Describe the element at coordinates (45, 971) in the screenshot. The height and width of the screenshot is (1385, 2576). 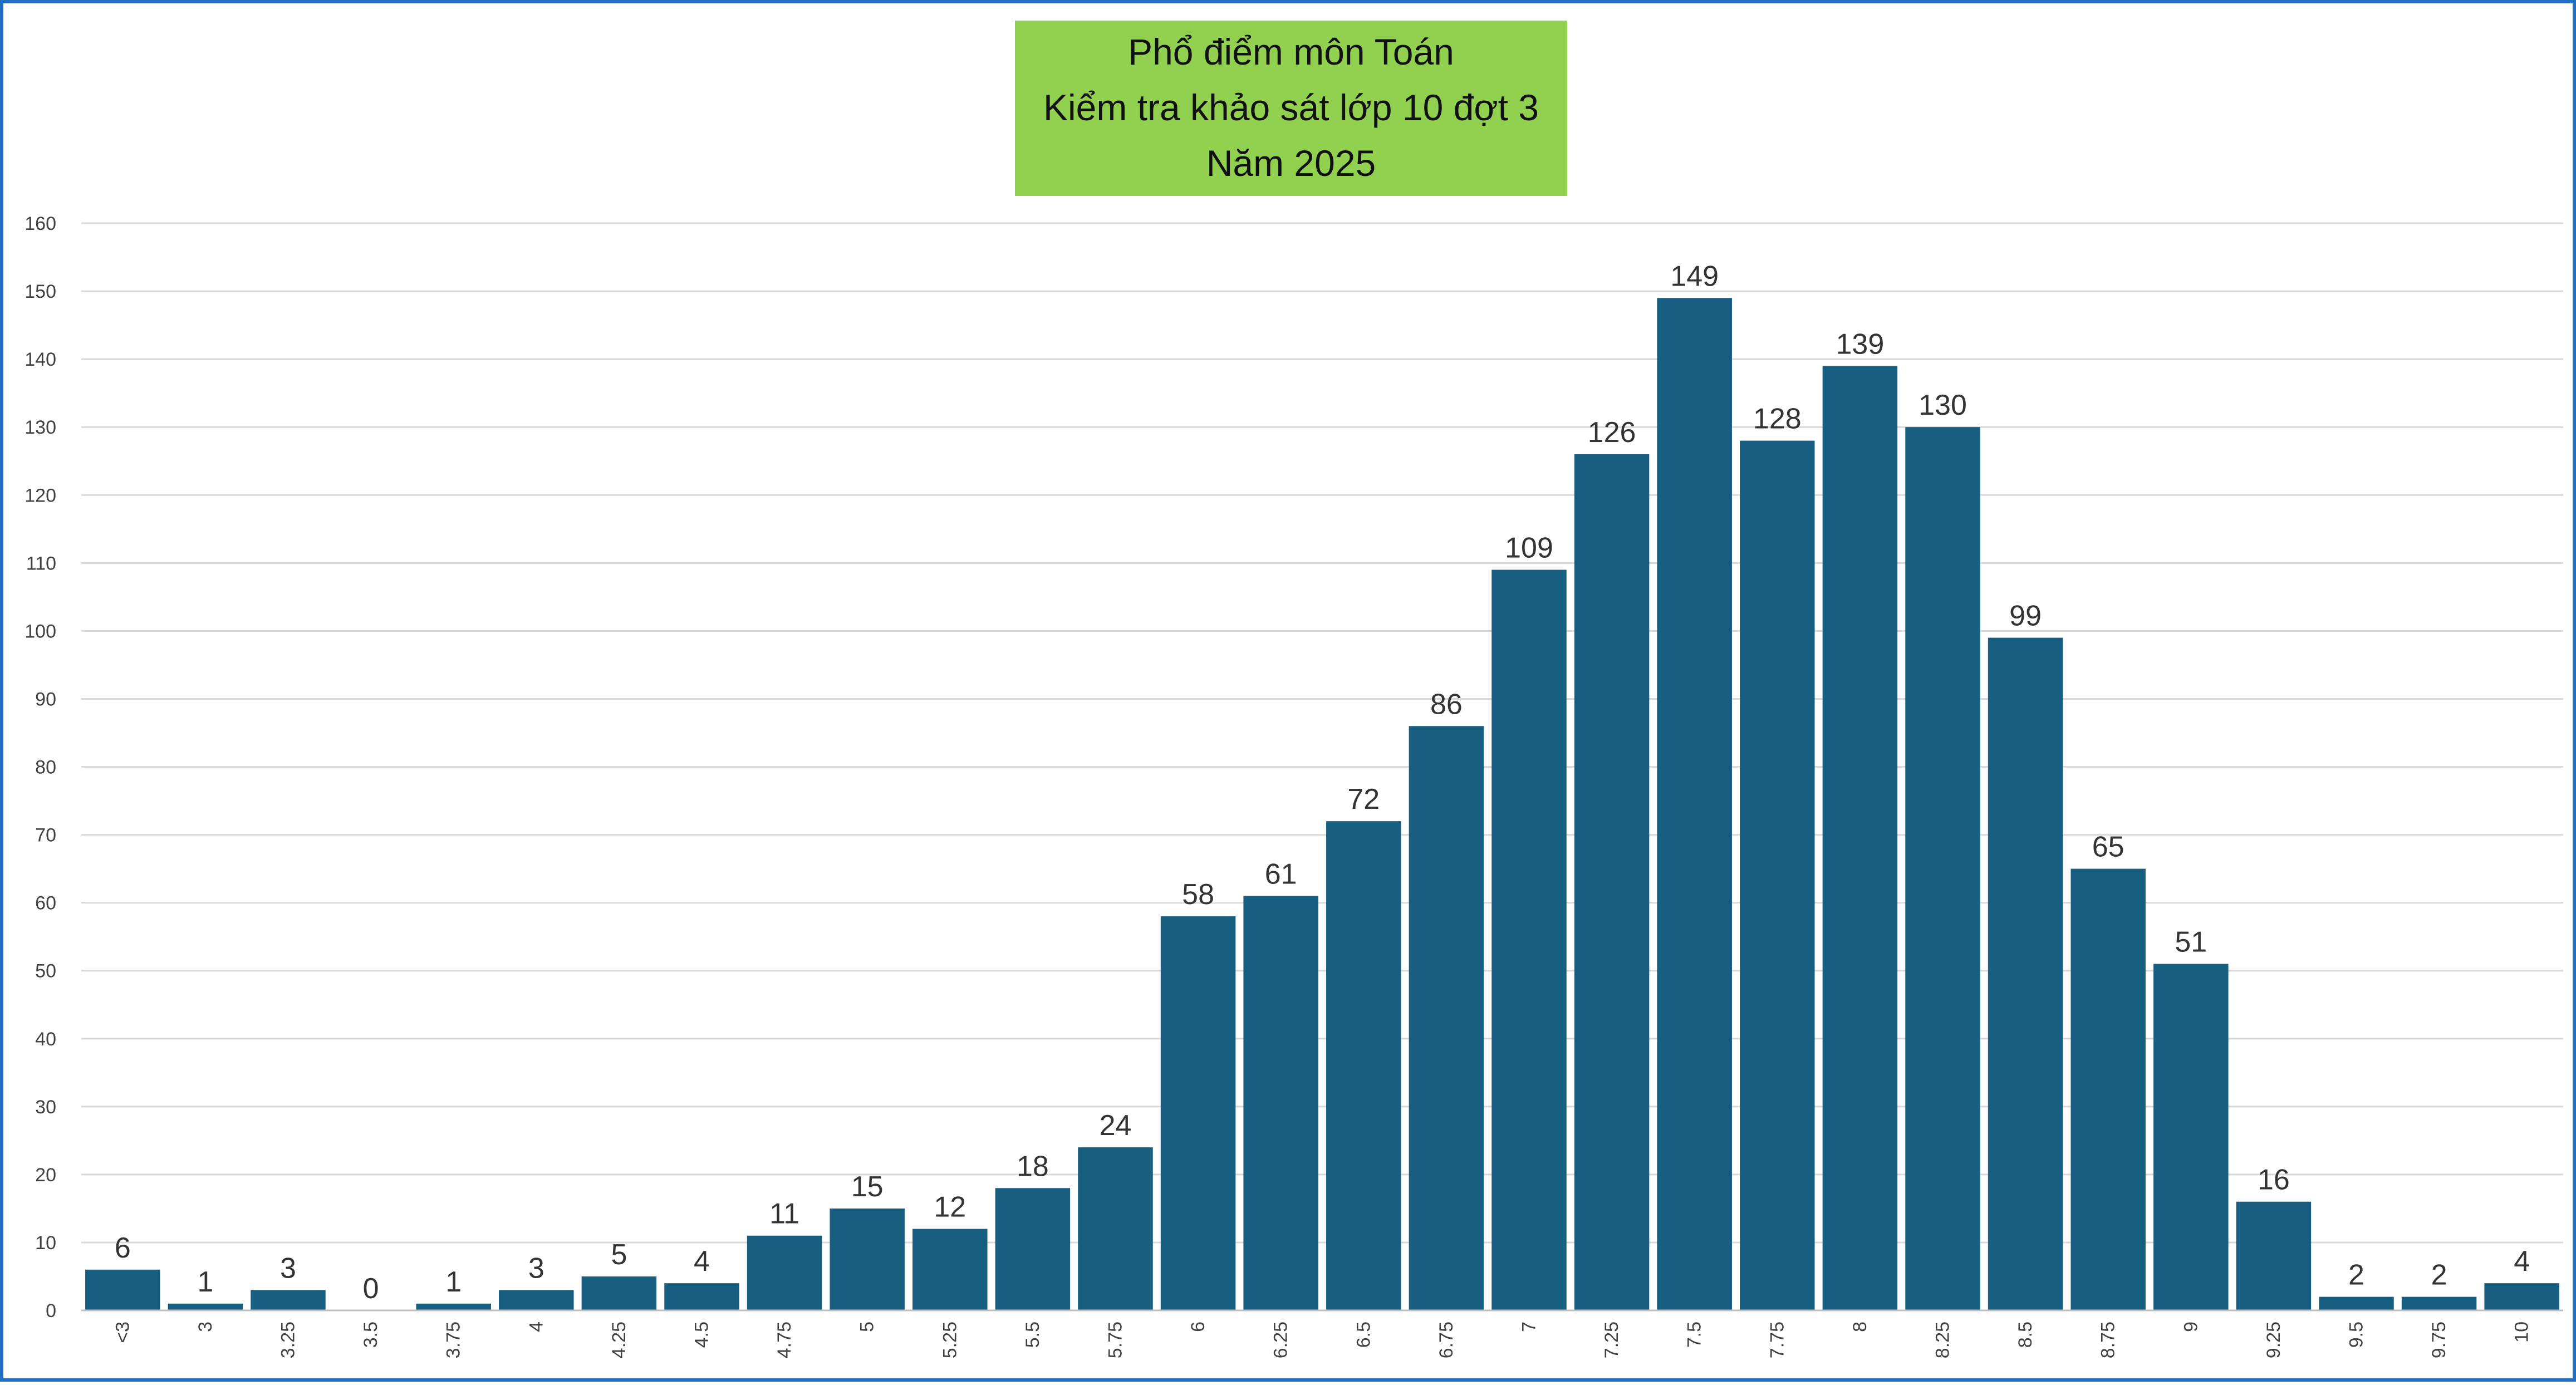
I see `y-tick-label: 50` at that location.